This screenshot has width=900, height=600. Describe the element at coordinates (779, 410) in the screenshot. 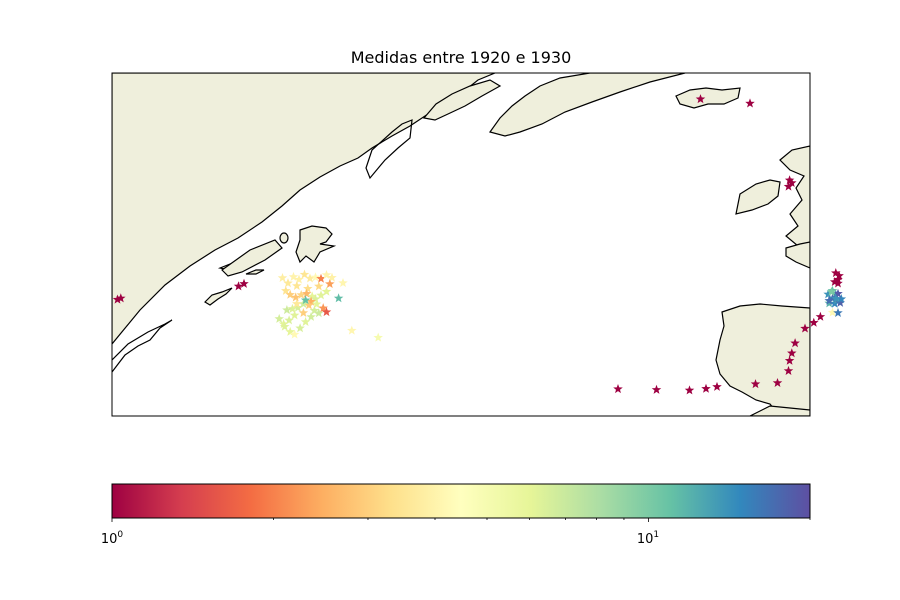

I see `north-africa` at that location.